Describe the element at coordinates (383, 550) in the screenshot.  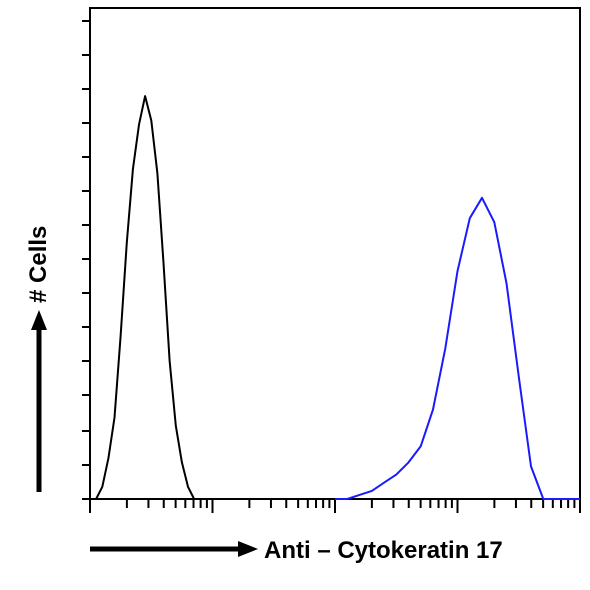
I see `x-axis-label: Anti – Cytokeratin 17` at that location.